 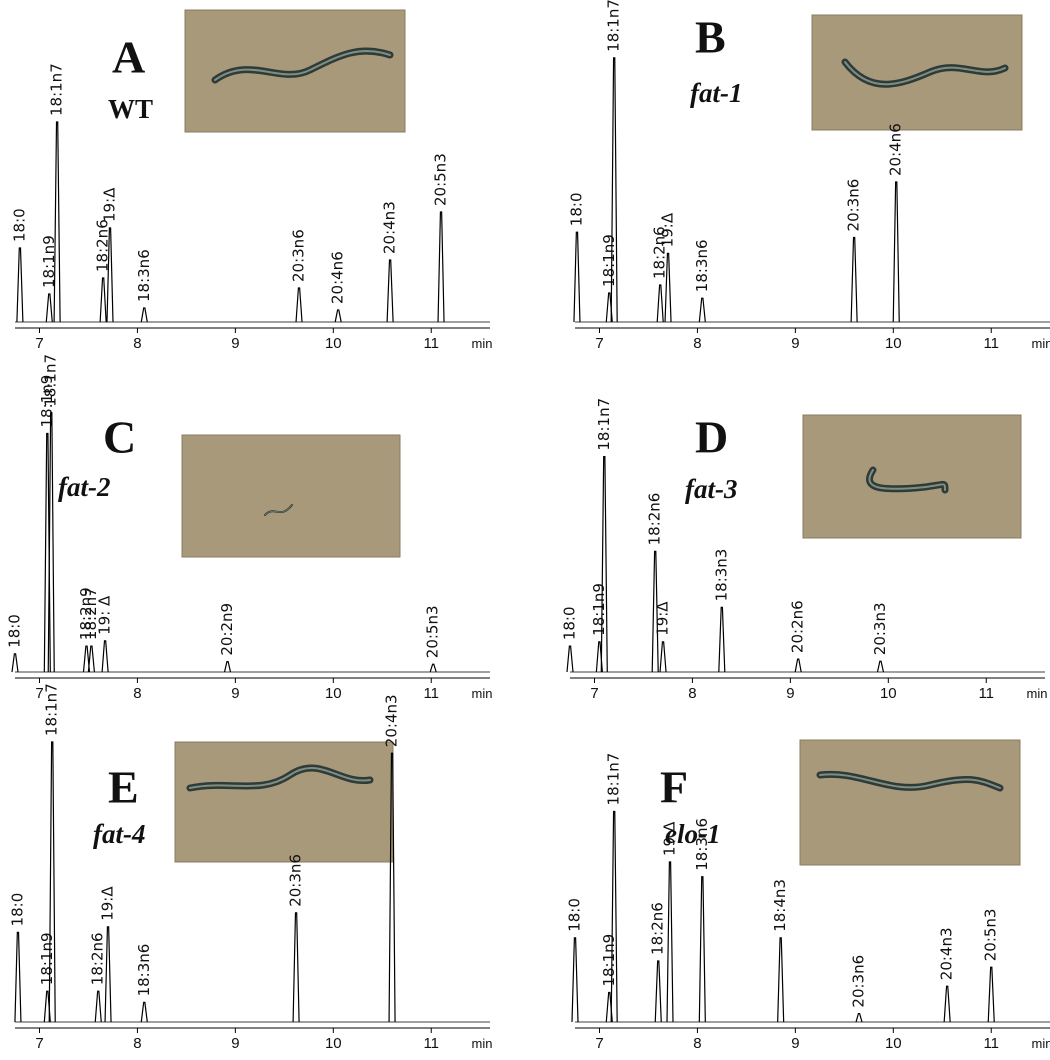 I want to click on peak-label: 18:2n9, so click(x=86, y=613).